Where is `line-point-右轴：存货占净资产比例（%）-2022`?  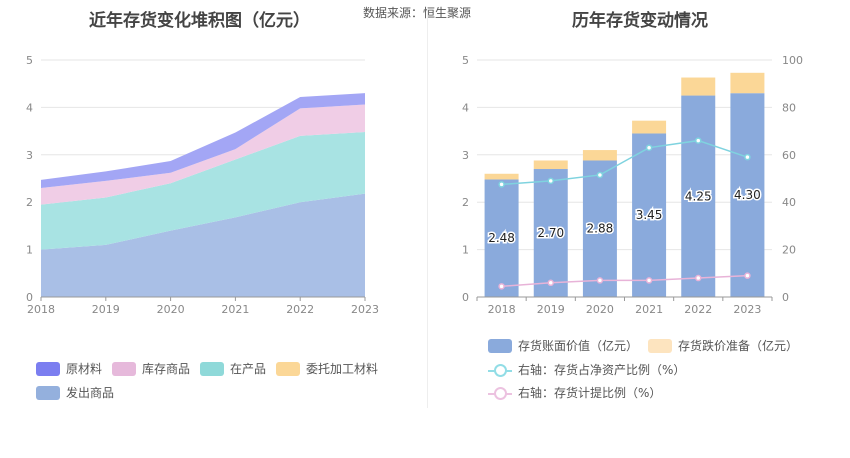 line-point-右轴：存货占净资产比例（%）-2022 is located at coordinates (698, 140).